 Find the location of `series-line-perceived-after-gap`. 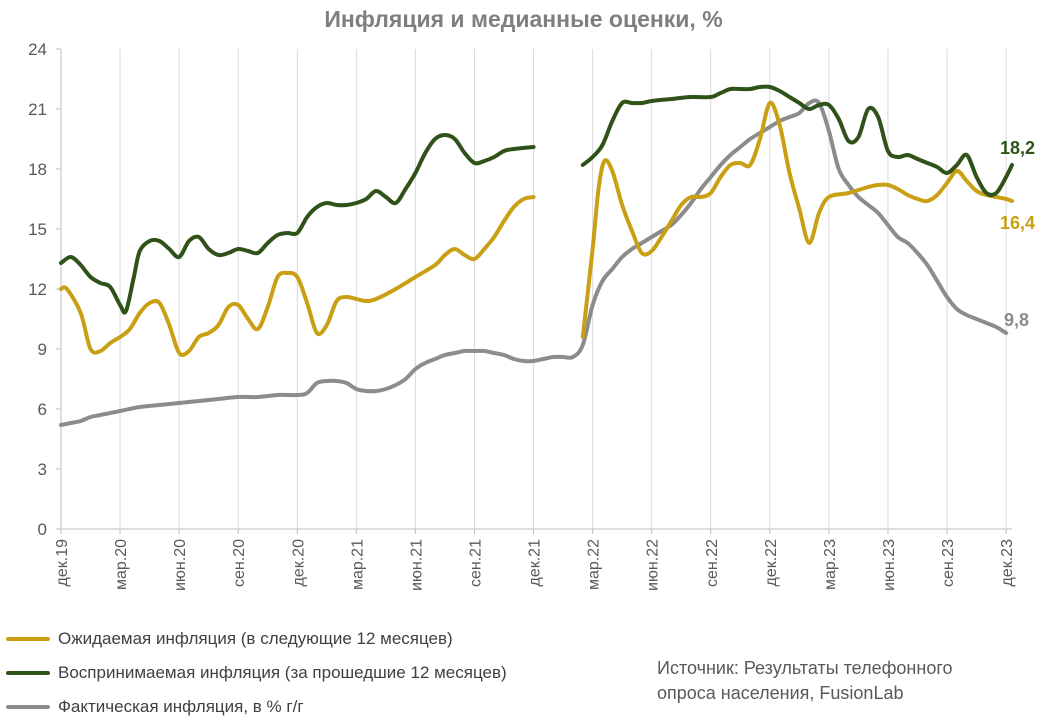

series-line-perceived-after-gap is located at coordinates (797, 140).